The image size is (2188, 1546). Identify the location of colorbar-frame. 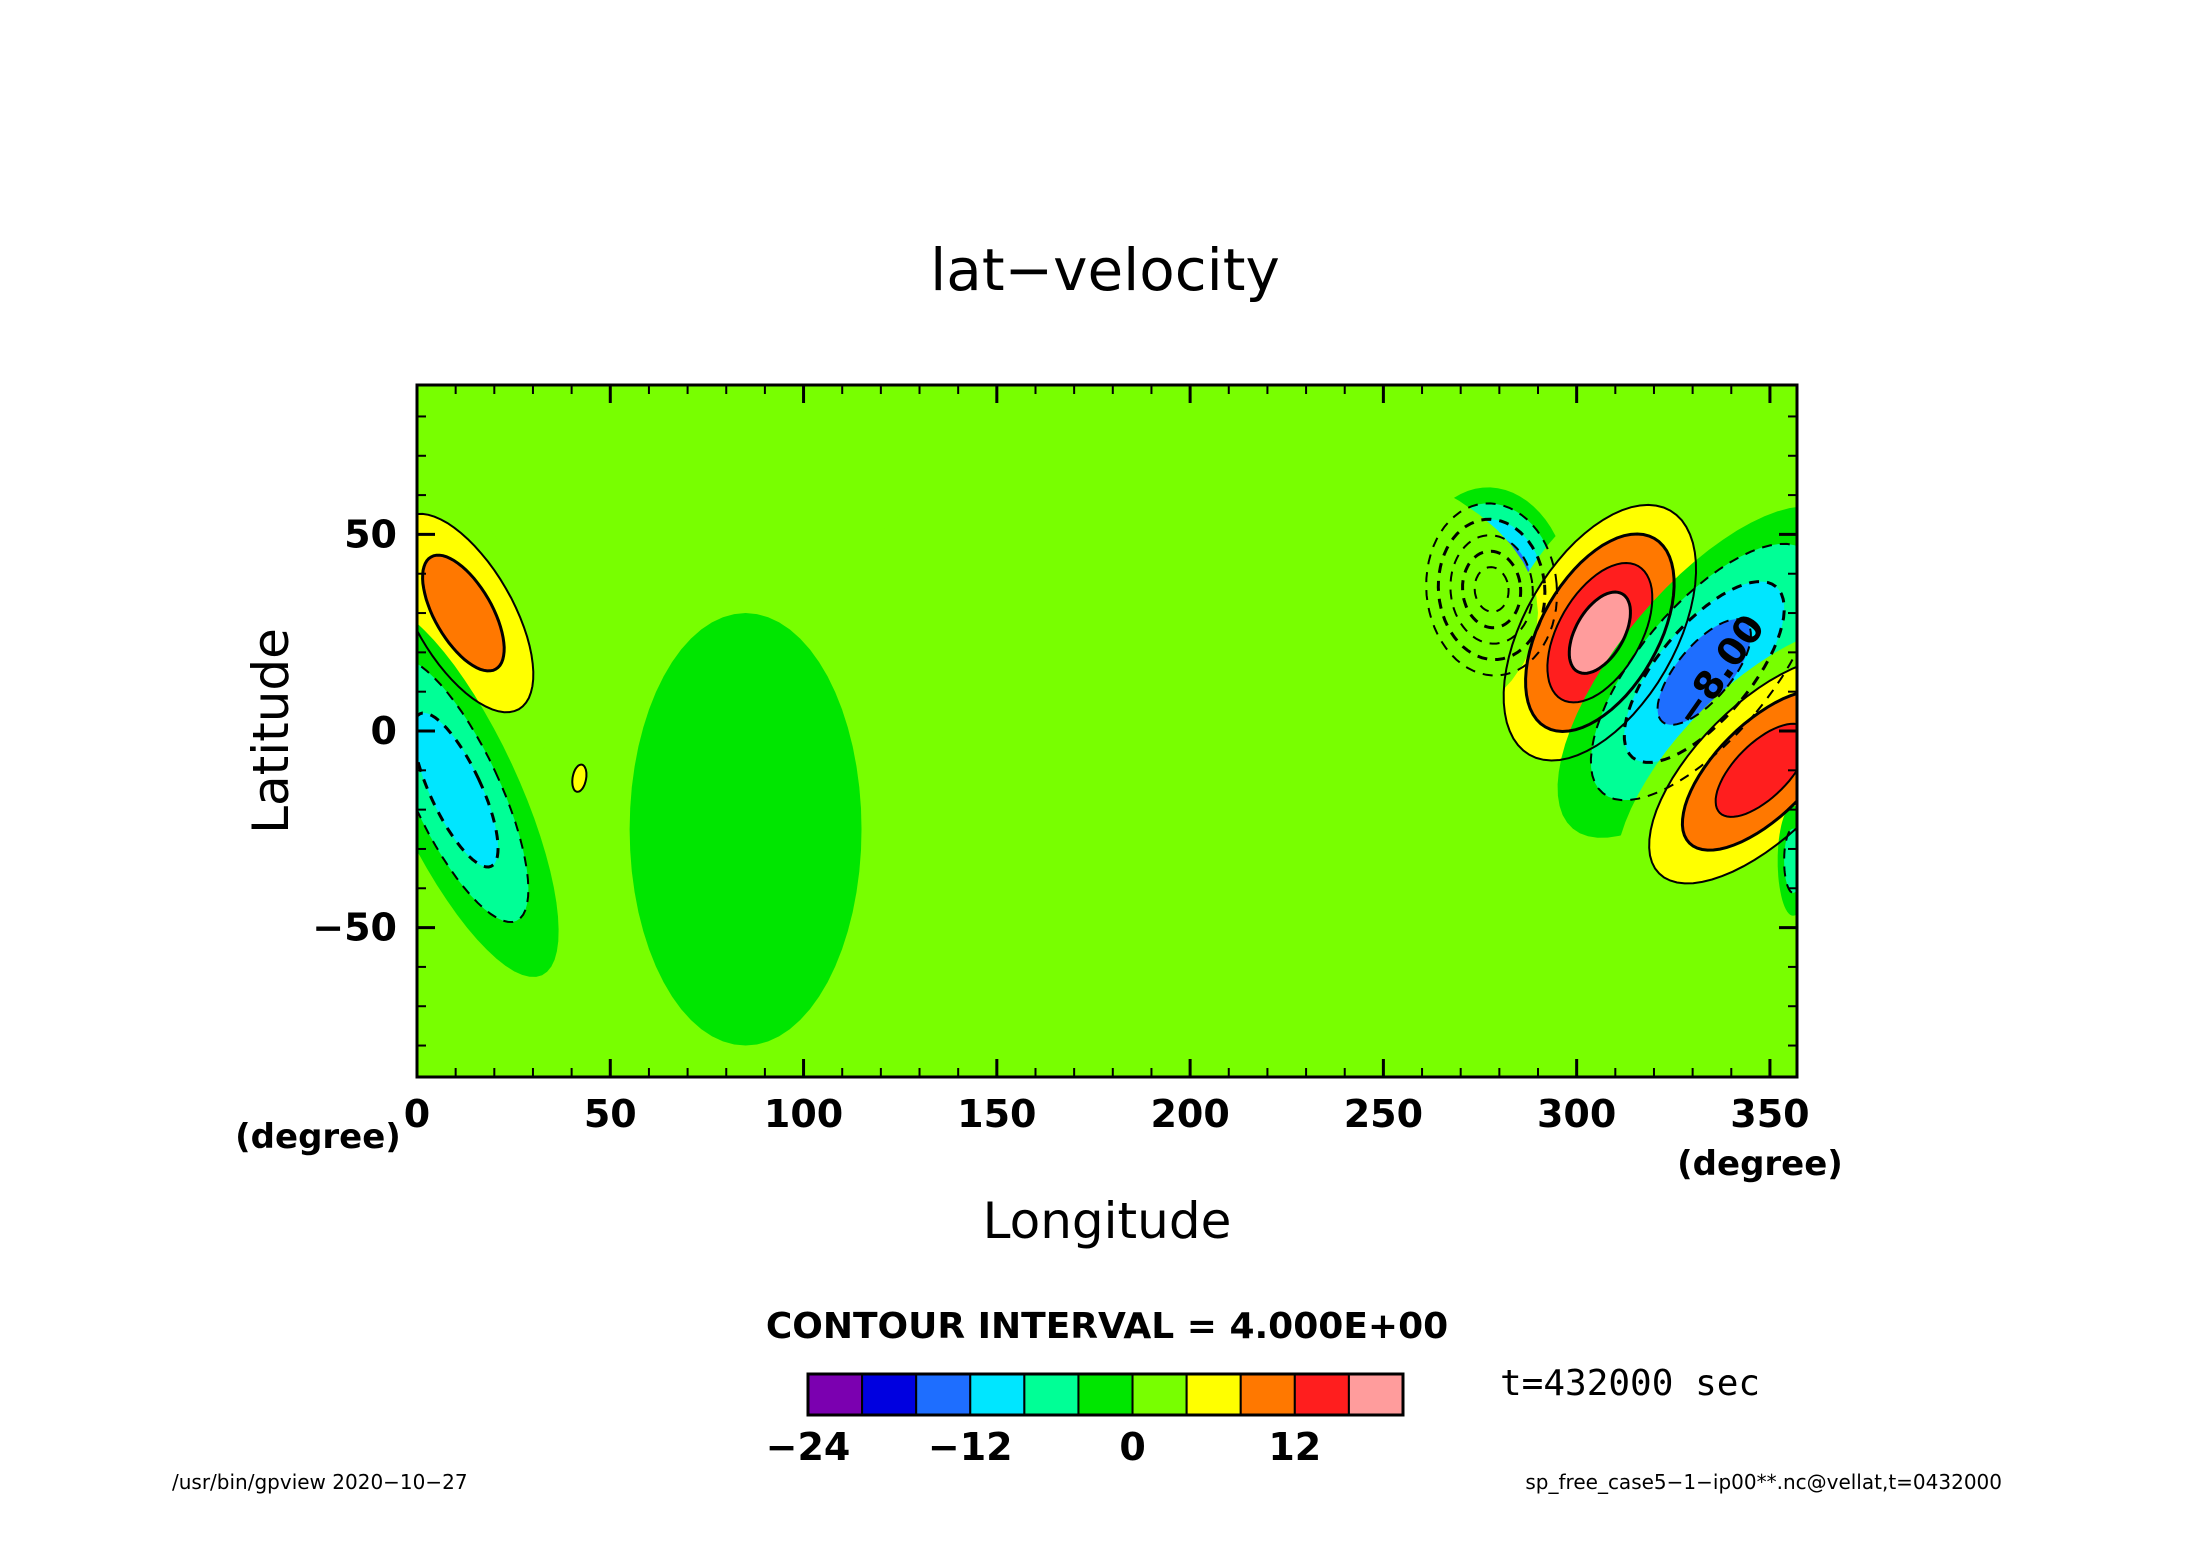
(1105, 1394).